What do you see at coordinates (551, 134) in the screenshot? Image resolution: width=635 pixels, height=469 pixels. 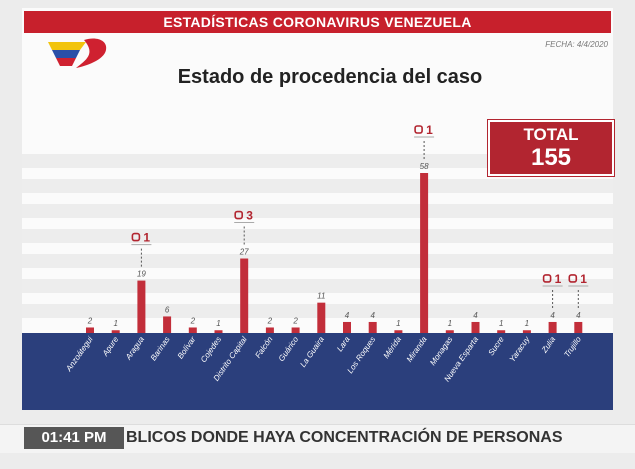 I see `total-label: TOTAL` at bounding box center [551, 134].